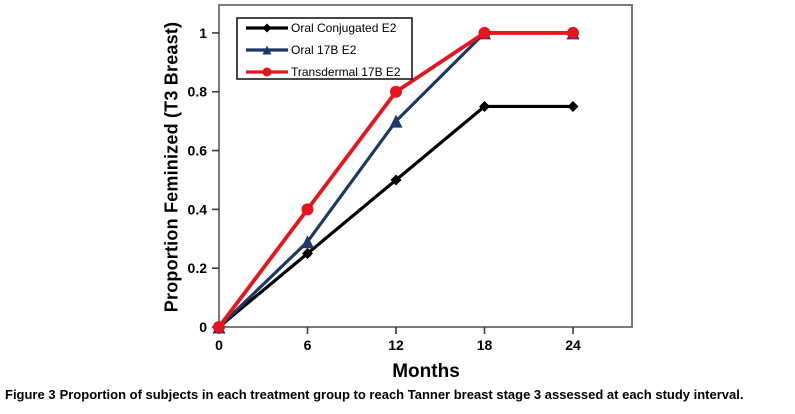 This screenshot has width=795, height=414. I want to click on legend-label: Oral 17B E2, so click(324, 50).